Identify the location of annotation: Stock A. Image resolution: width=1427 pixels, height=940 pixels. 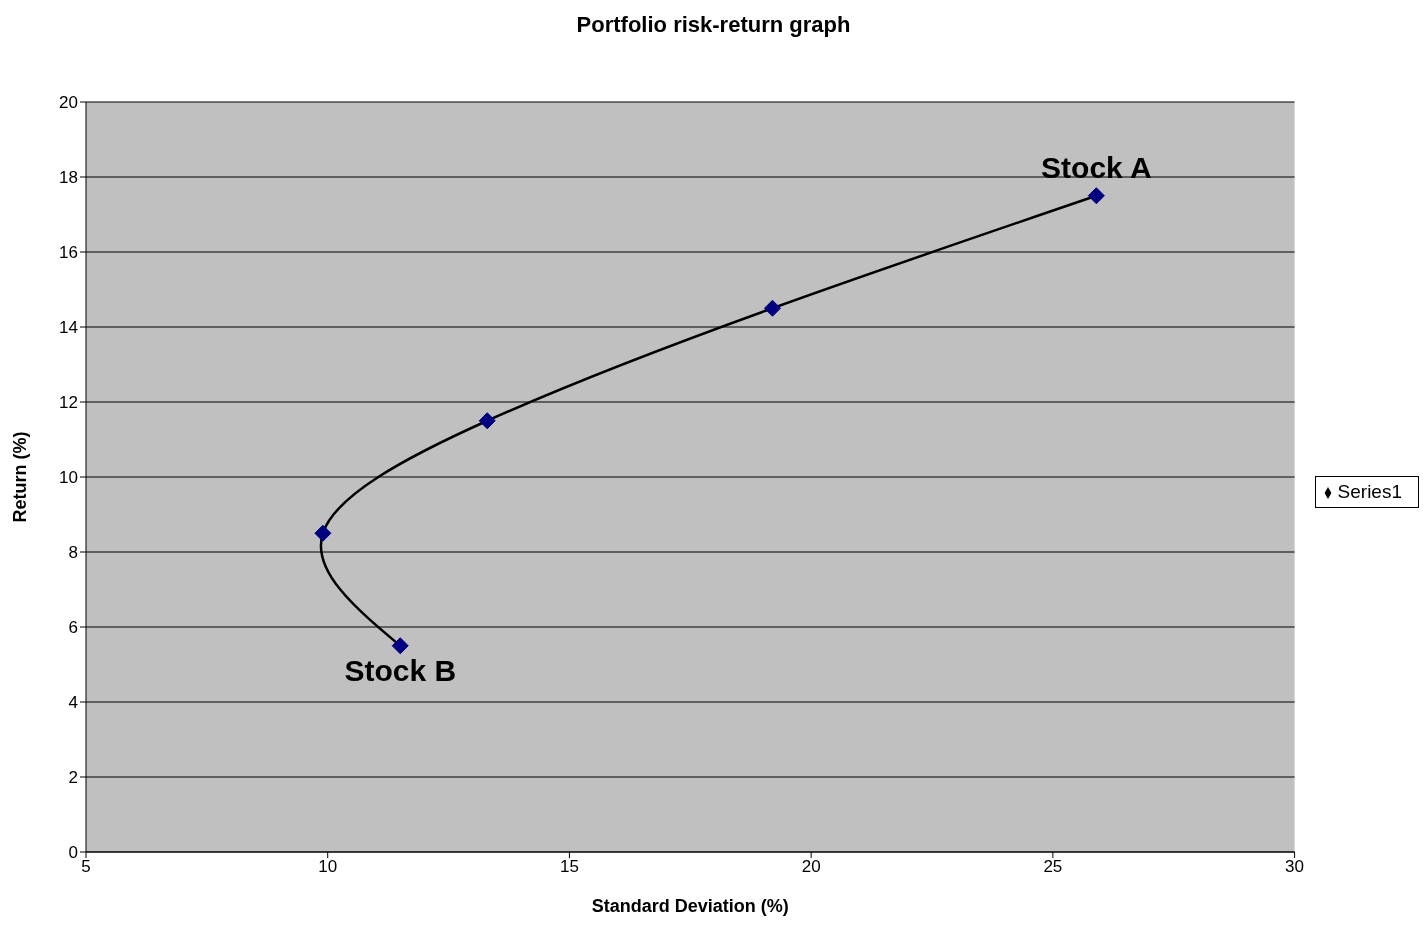
(1096, 167).